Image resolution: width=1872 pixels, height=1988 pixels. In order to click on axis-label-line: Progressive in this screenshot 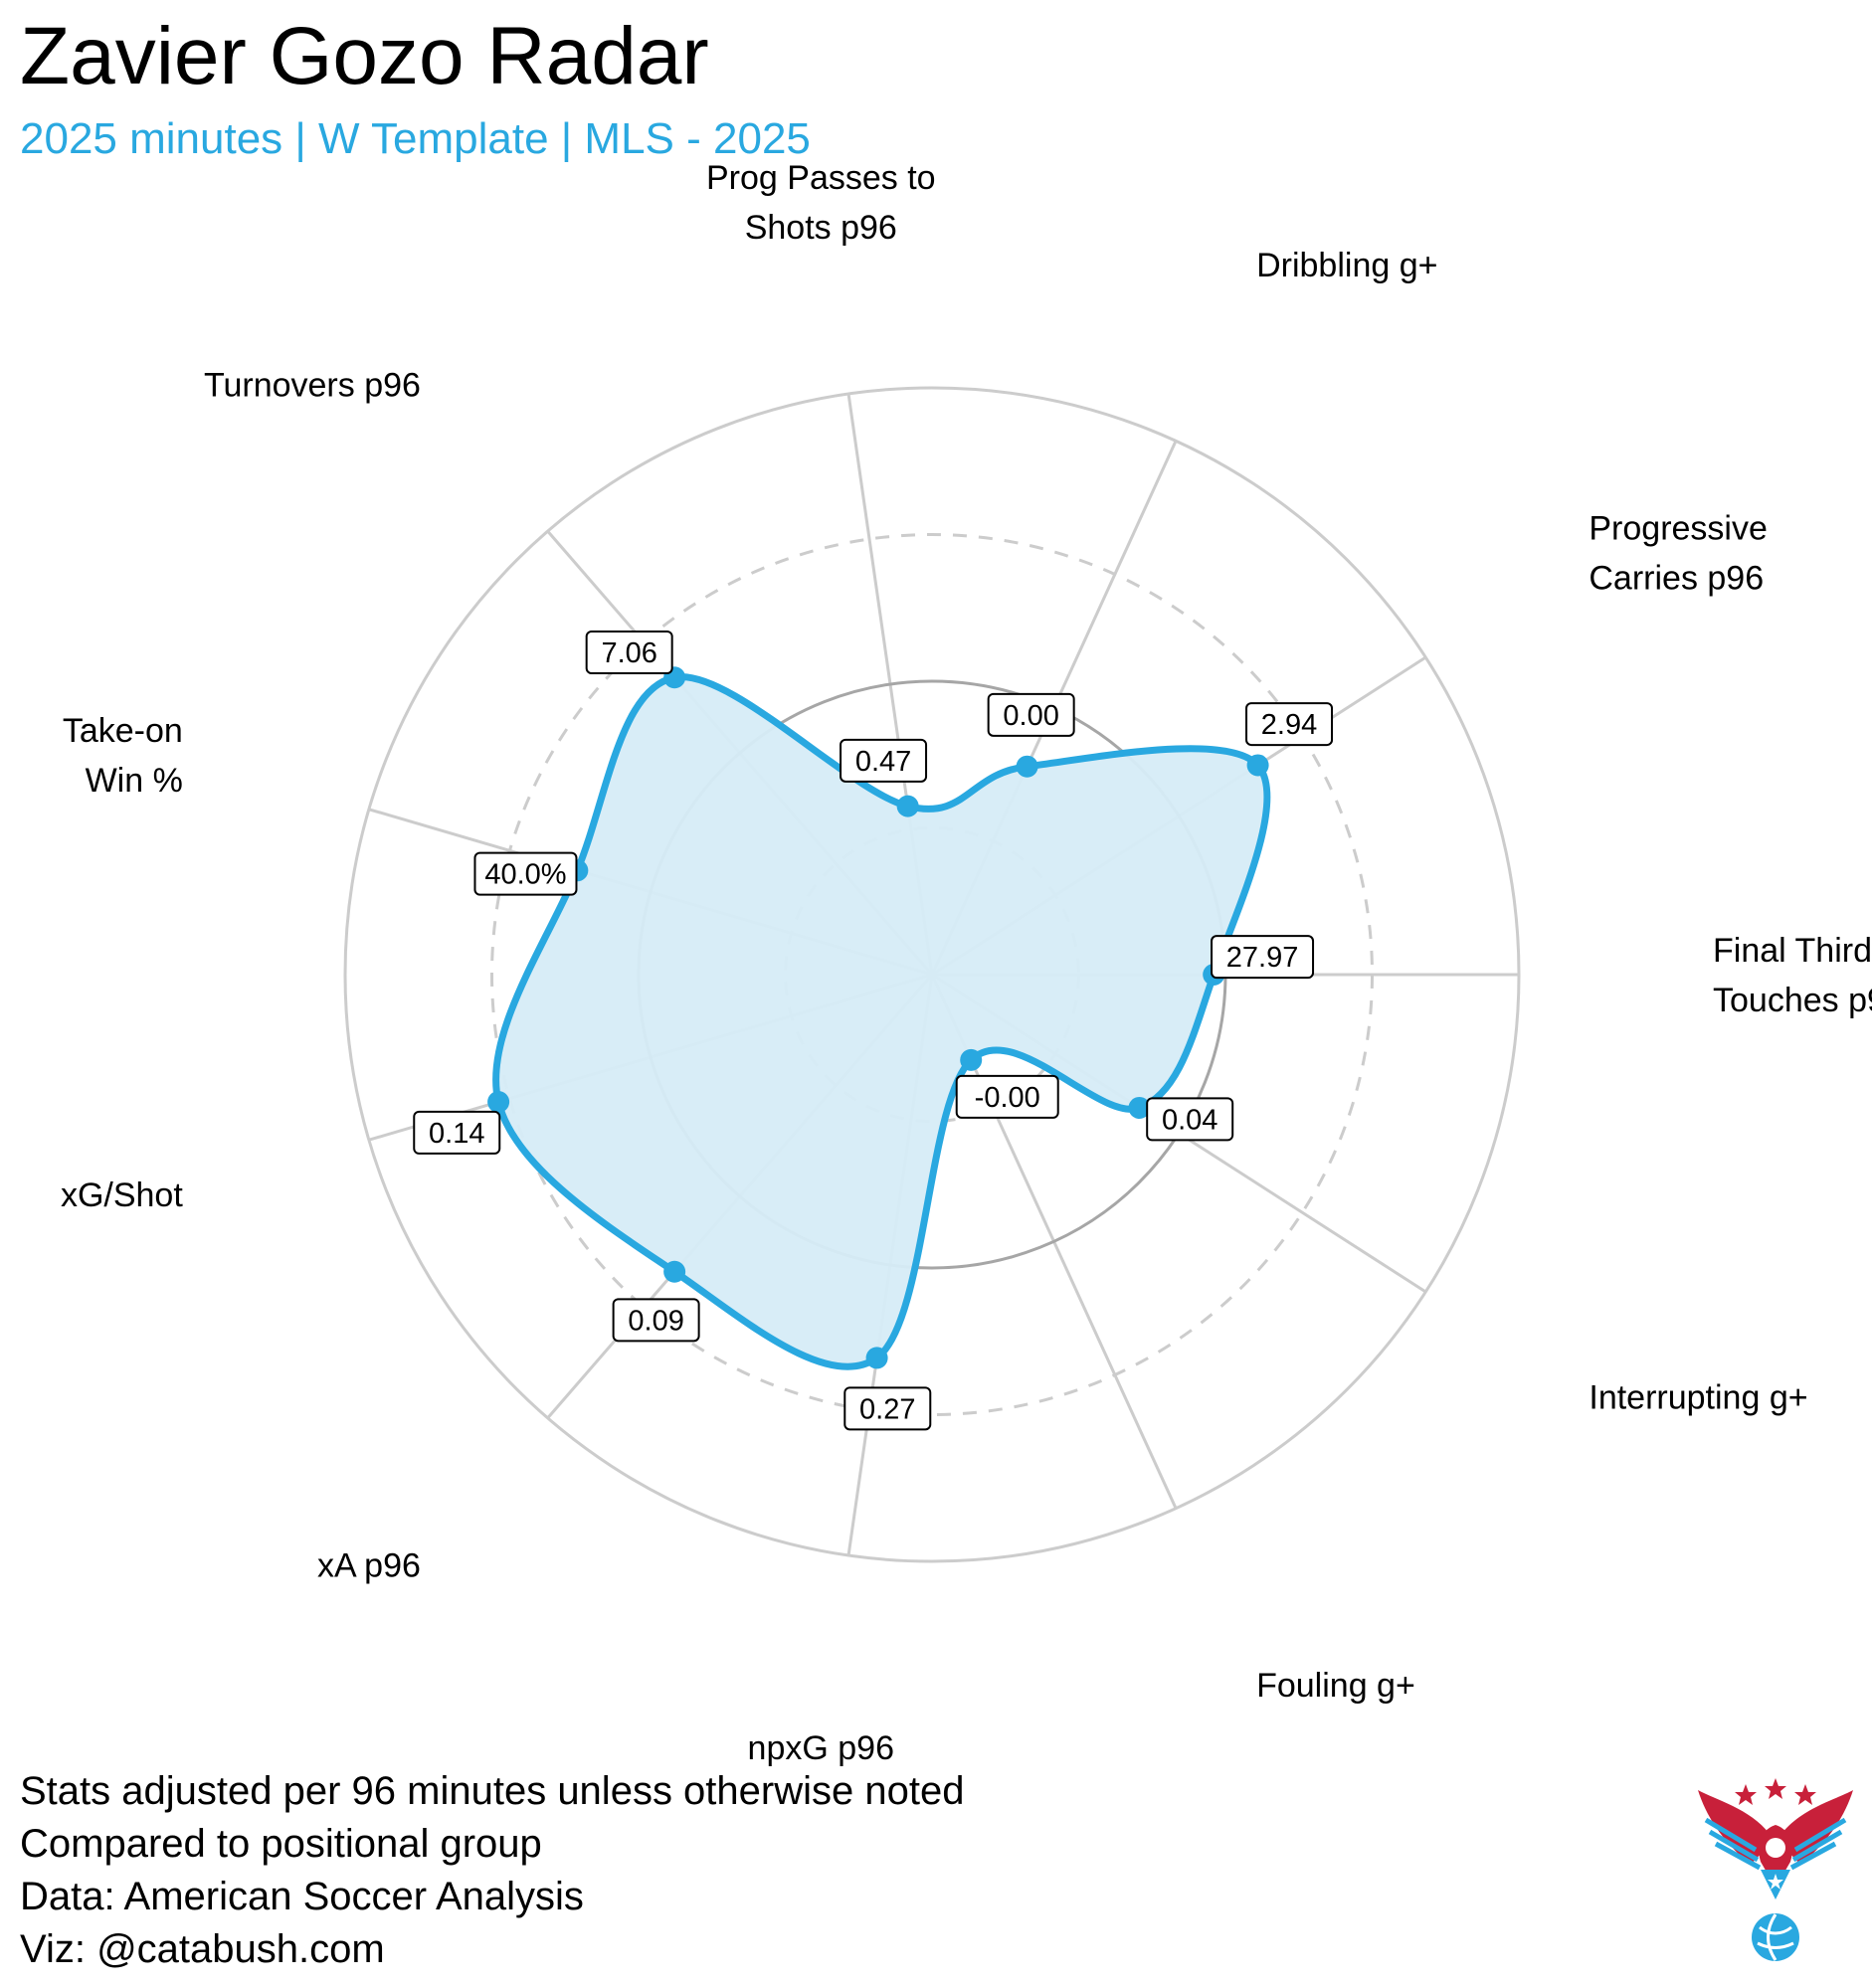, I will do `click(1679, 529)`.